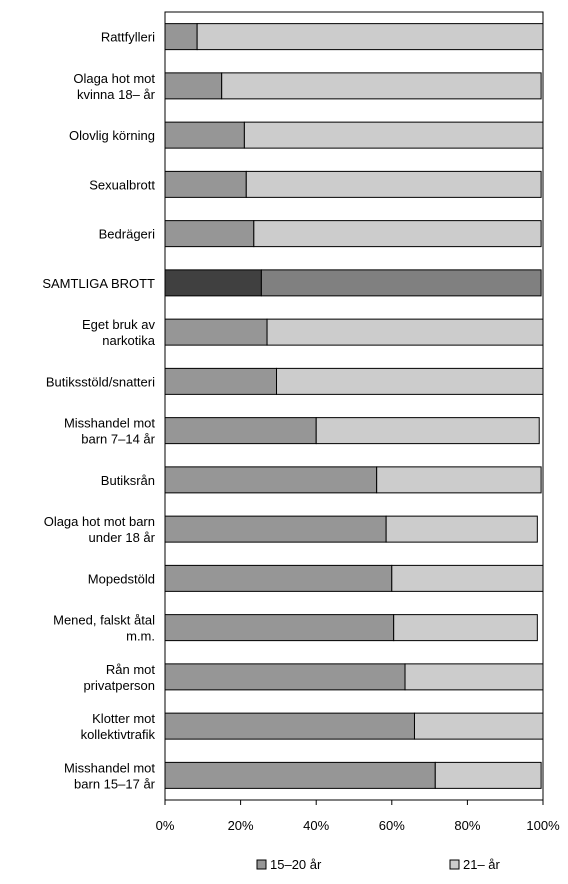 The image size is (568, 884). Describe the element at coordinates (543, 825) in the screenshot. I see `x-tick-label: 100%` at that location.